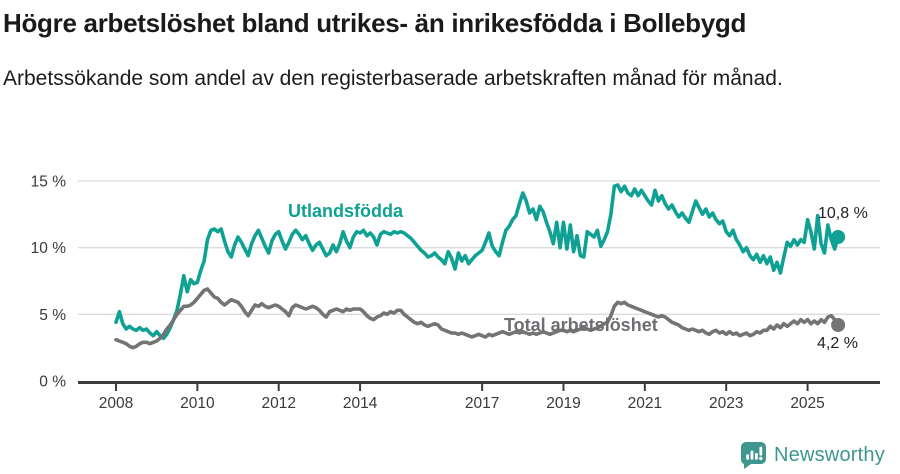 The width and height of the screenshot is (900, 474). I want to click on newsworthy-logo: Newsworthy, so click(812, 455).